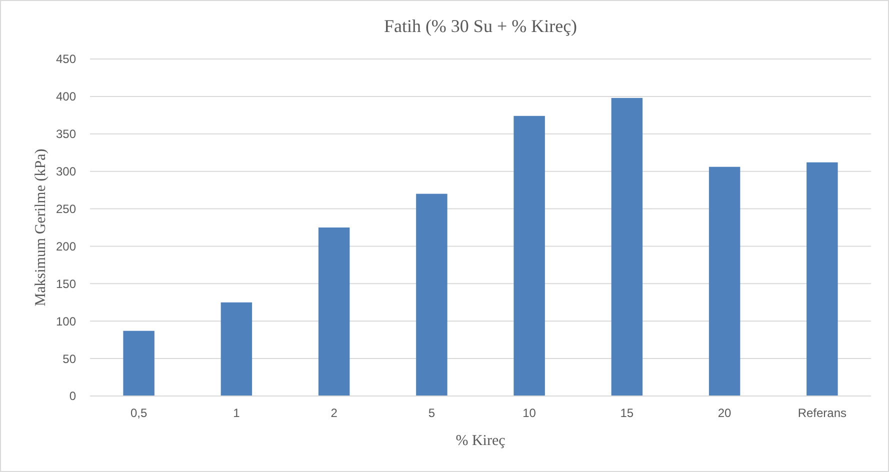 The image size is (889, 472). Describe the element at coordinates (41, 227) in the screenshot. I see `y-axis-title: Maksimum Gerilme (kPa)` at that location.